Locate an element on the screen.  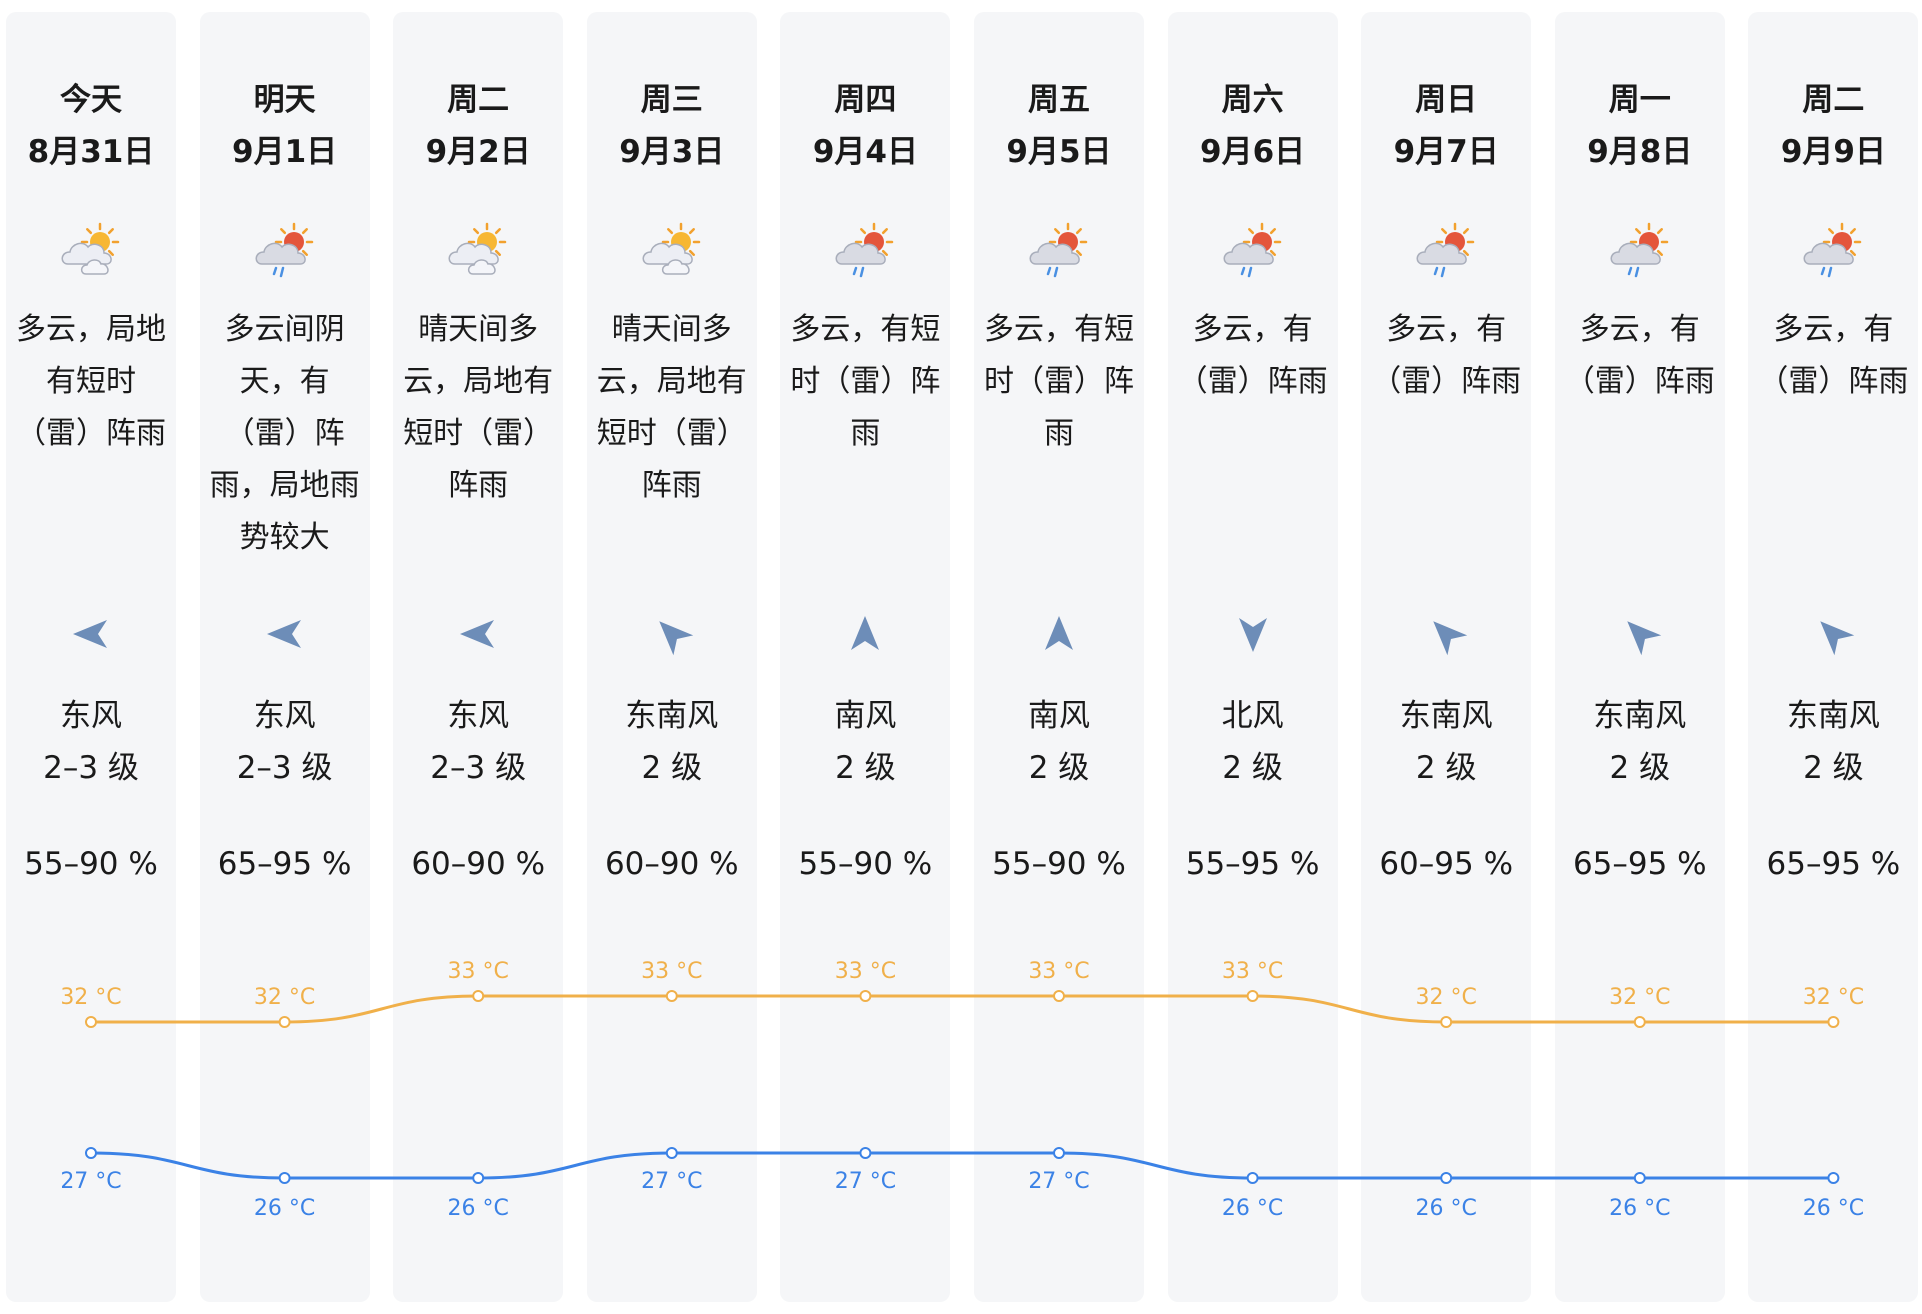
weather-description: 多云，有短 时（雷）阵雨 is located at coordinates (865, 382).